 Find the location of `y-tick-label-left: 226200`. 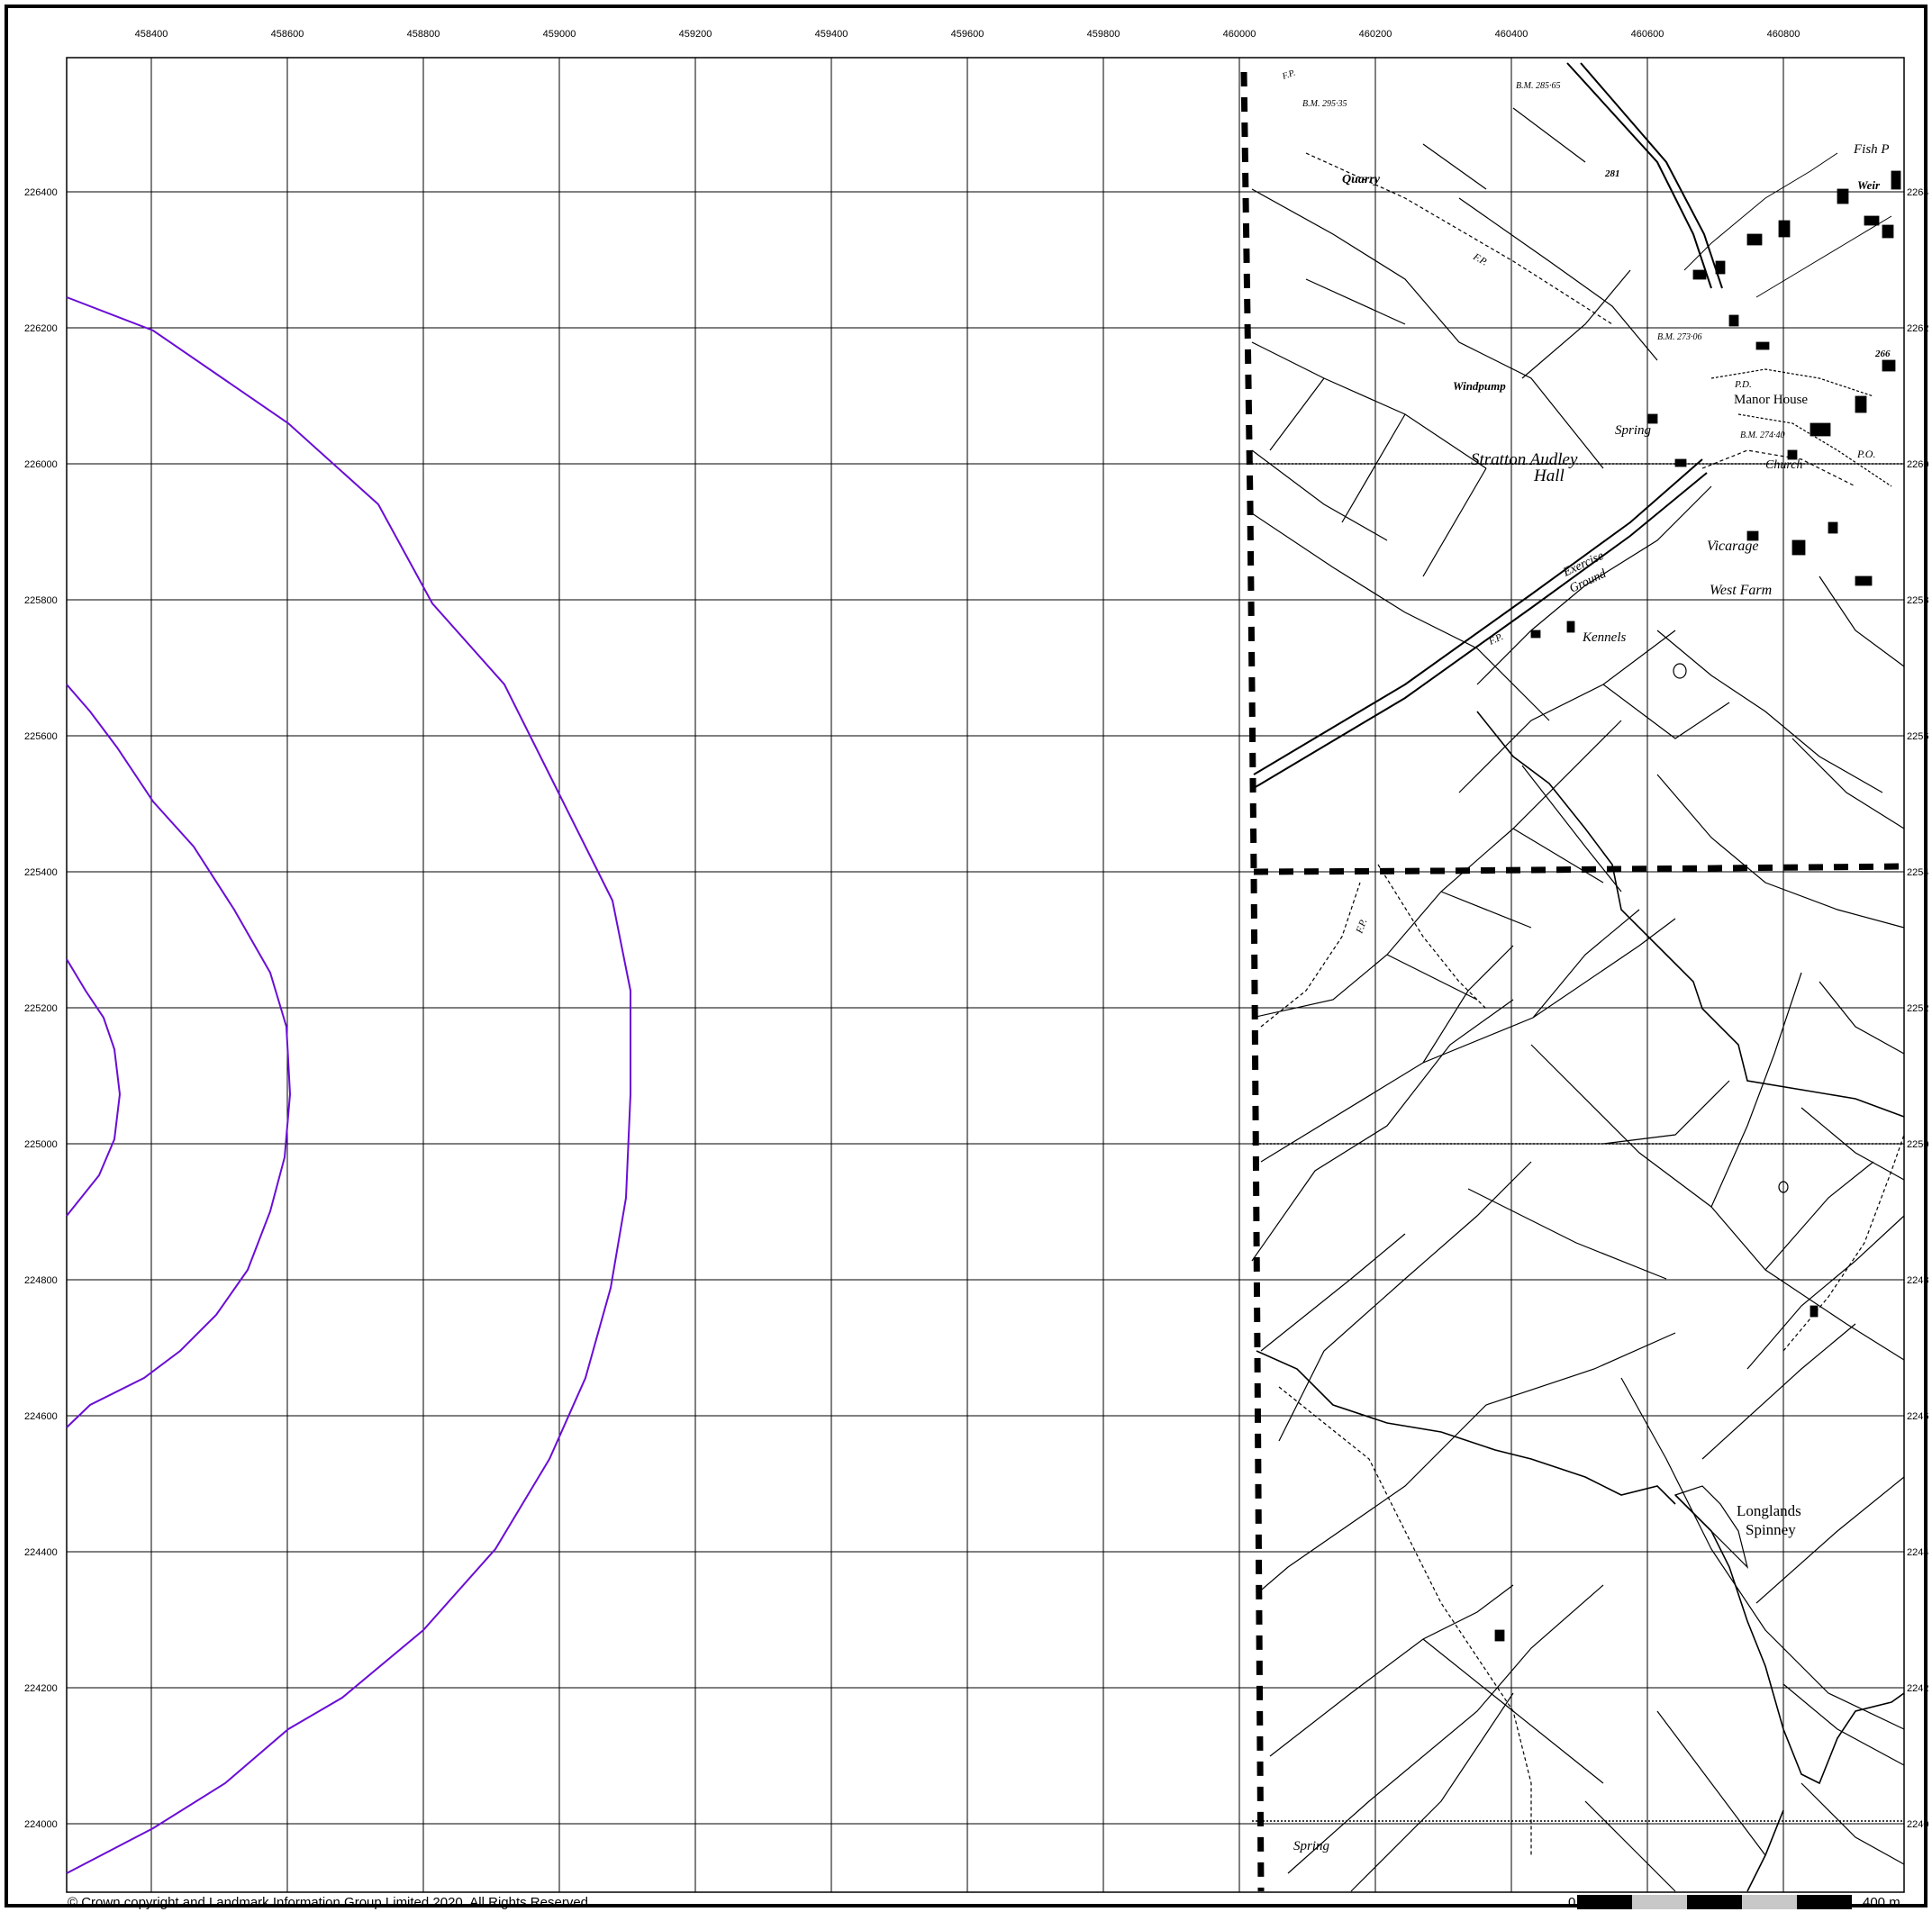

y-tick-label-left: 226200 is located at coordinates (41, 328).